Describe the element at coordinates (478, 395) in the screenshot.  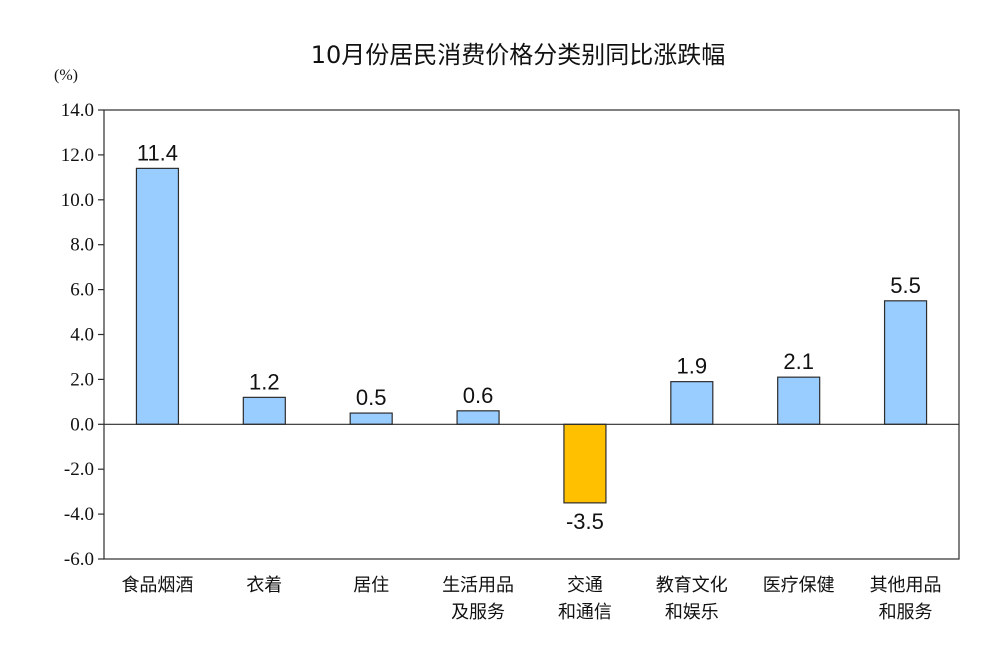
I see `data-label: 0.6` at that location.